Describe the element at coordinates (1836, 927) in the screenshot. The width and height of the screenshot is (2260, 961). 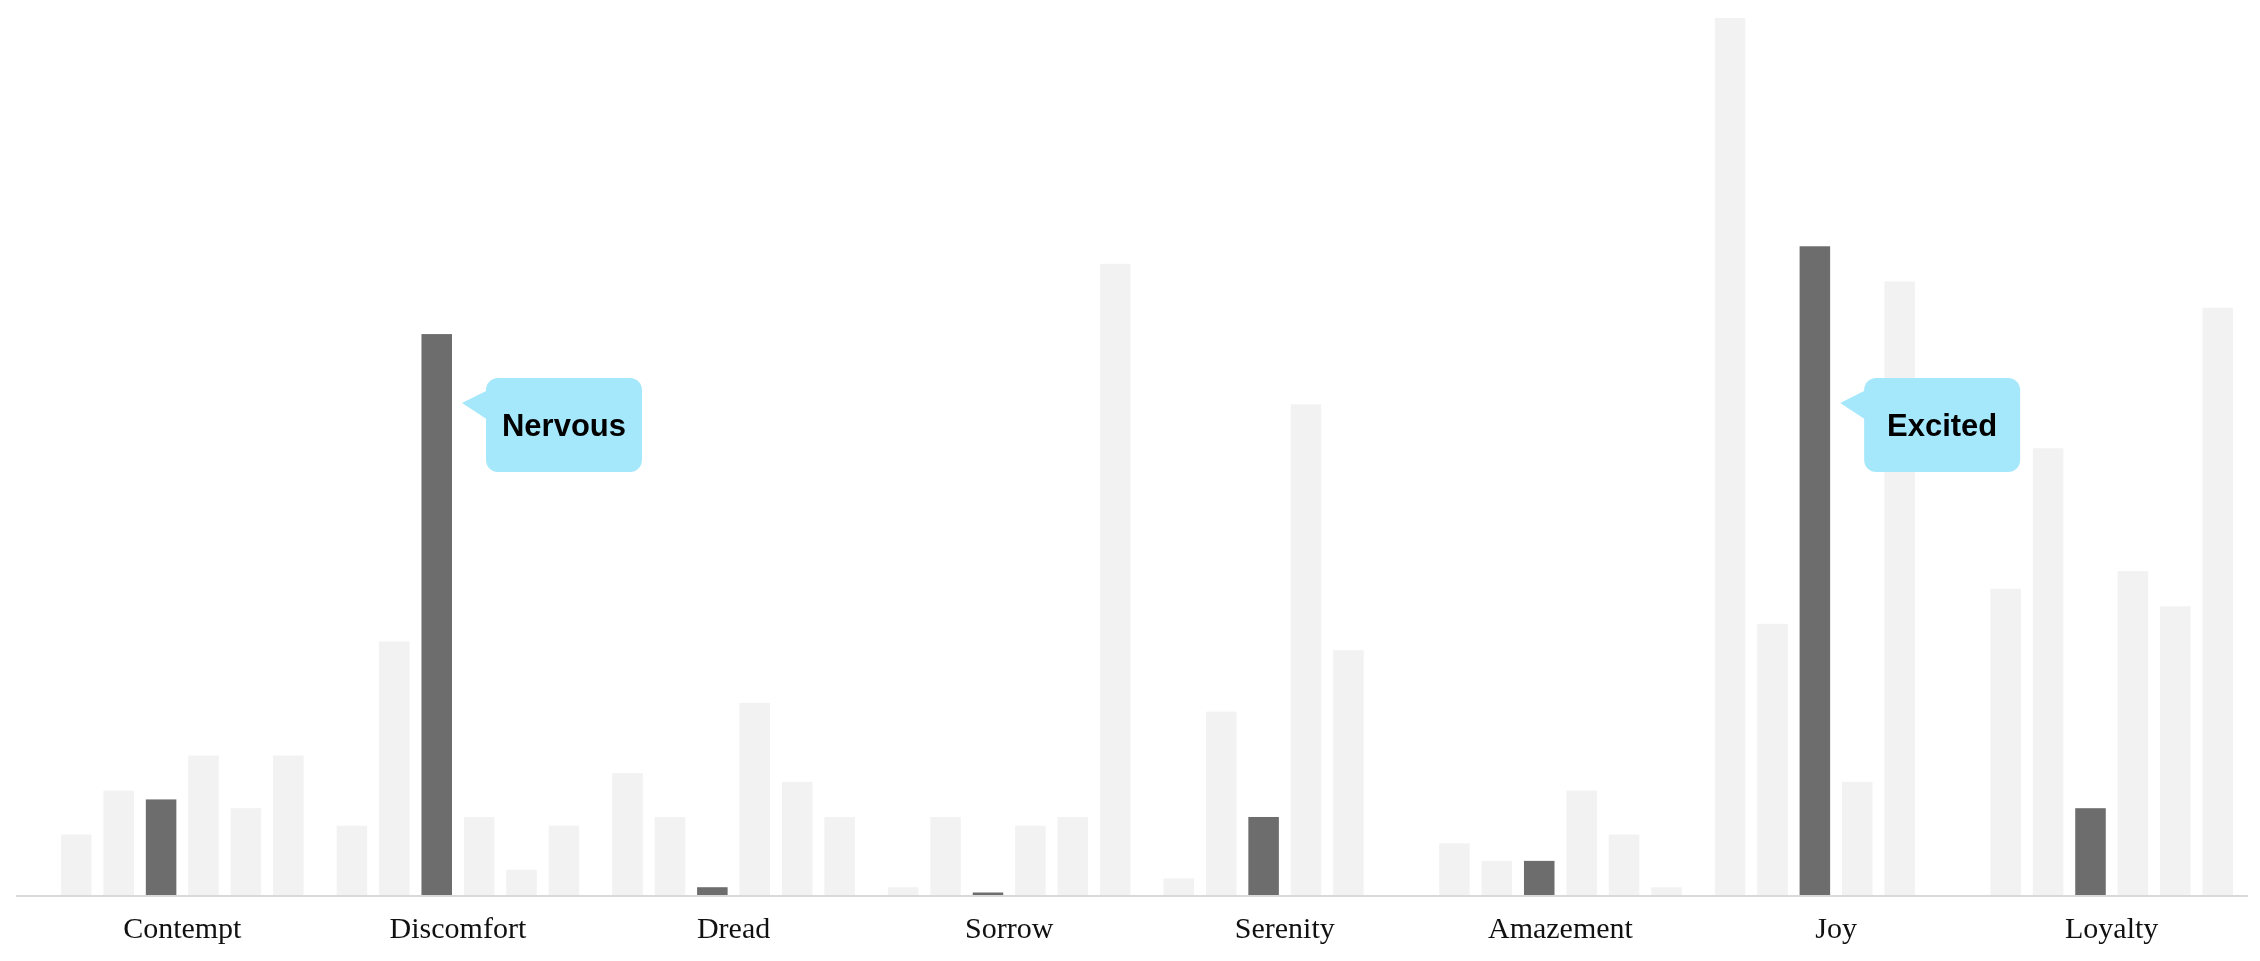
I see `x-tick-label: Joy` at that location.